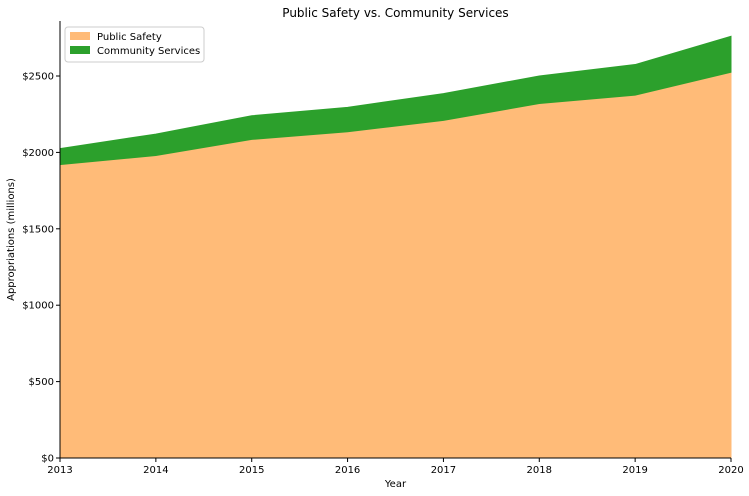 The height and width of the screenshot is (496, 749). Describe the element at coordinates (251, 470) in the screenshot. I see `x-tick-label: 2015` at that location.